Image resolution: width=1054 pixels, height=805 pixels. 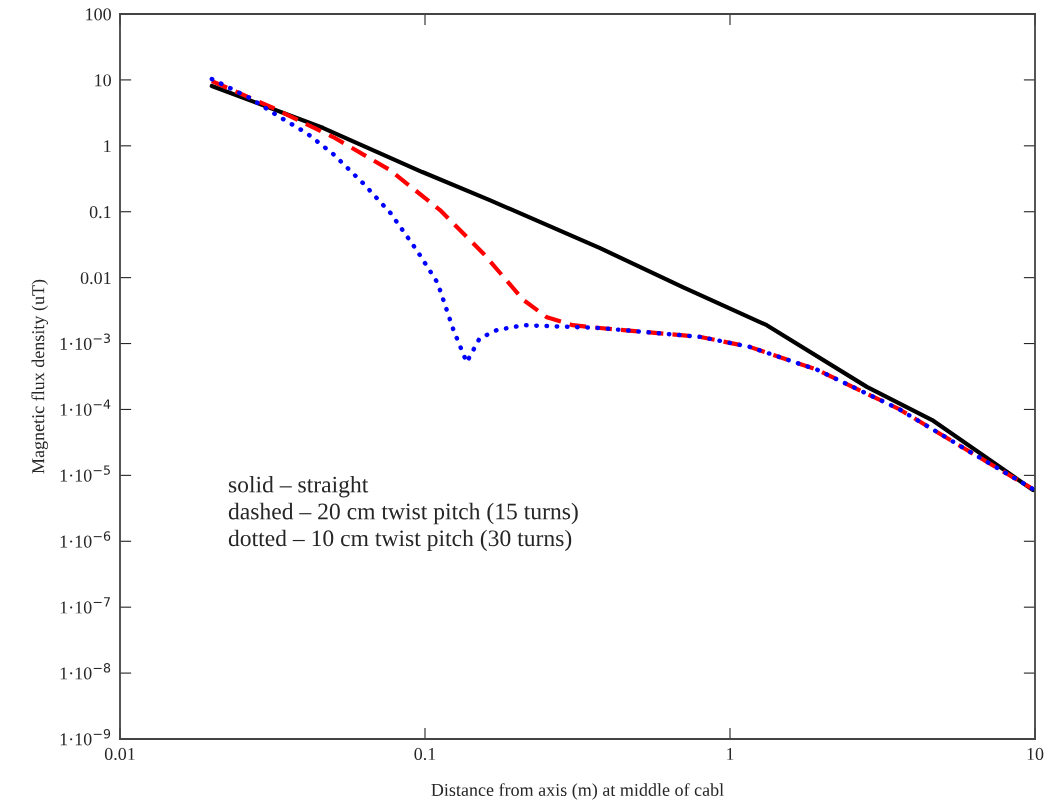 What do you see at coordinates (1035, 754) in the screenshot?
I see `x-tick-label: 10` at bounding box center [1035, 754].